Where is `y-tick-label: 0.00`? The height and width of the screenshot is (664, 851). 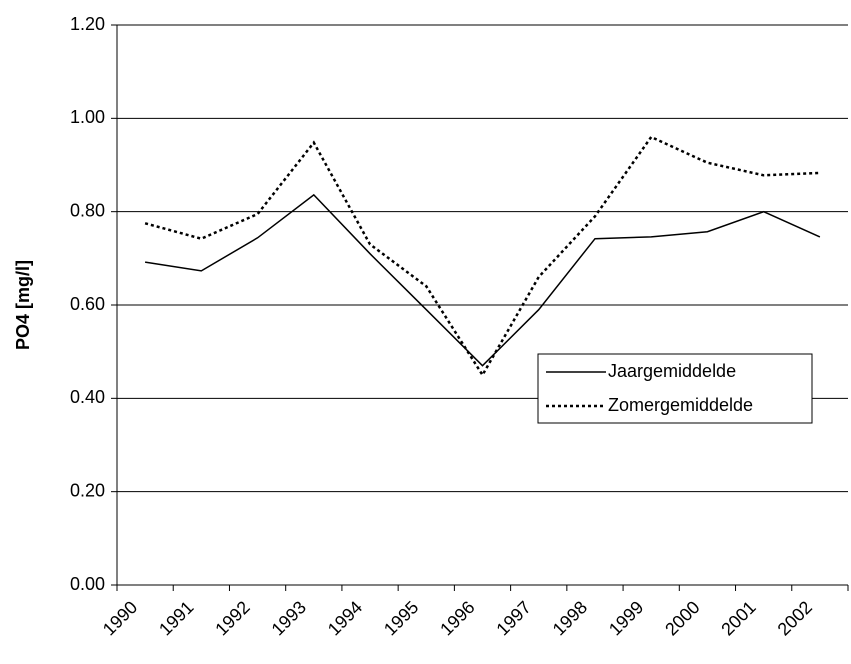 y-tick-label: 0.00 is located at coordinates (87, 584).